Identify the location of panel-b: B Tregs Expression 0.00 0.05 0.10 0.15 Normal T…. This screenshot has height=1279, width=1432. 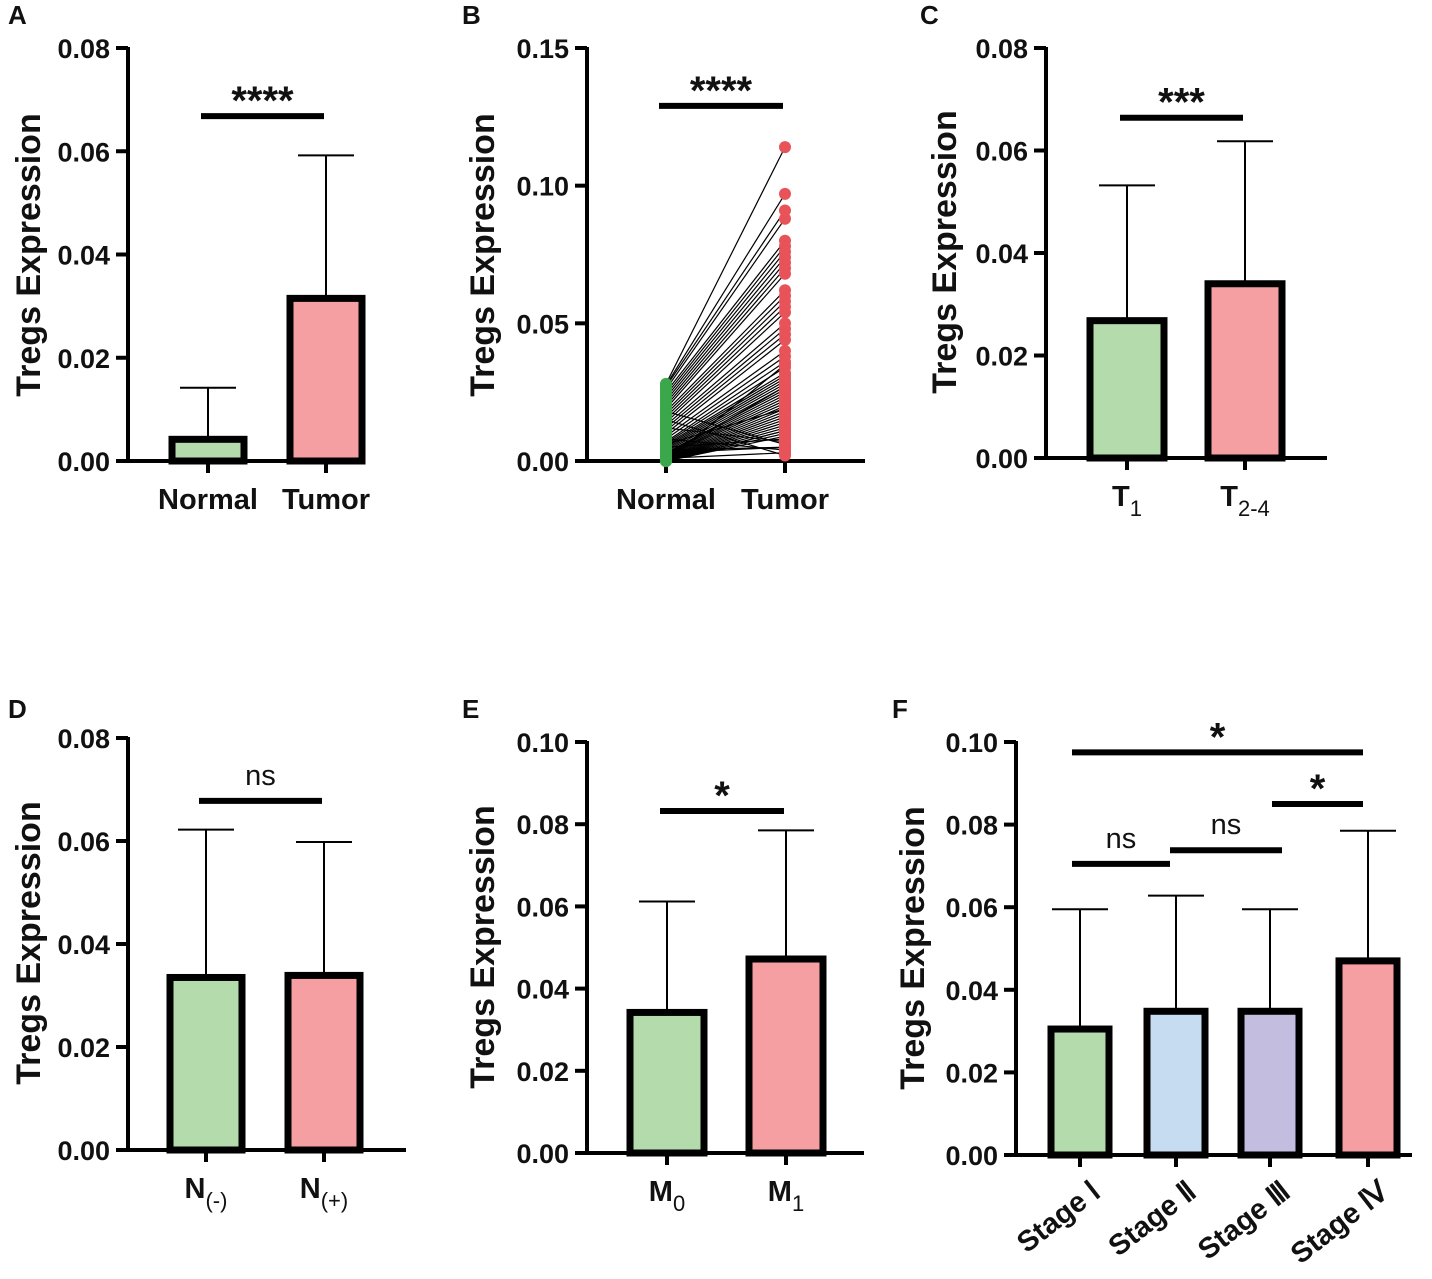
(663, 258).